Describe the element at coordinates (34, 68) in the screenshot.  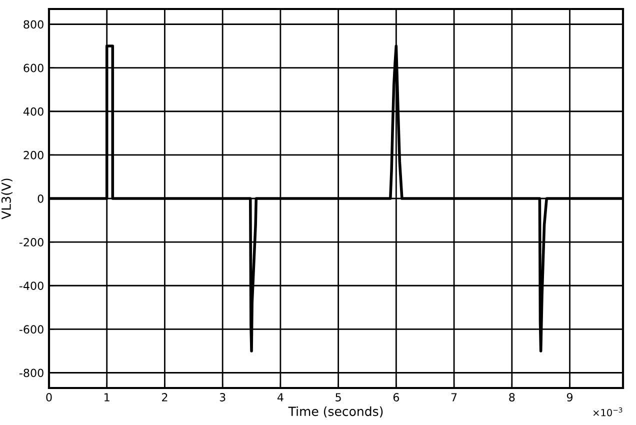
I see `y-tick-label: 600` at that location.